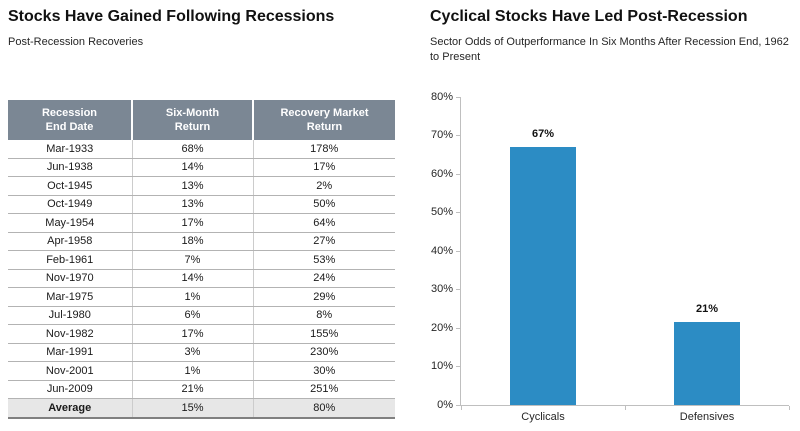 This screenshot has width=800, height=431. I want to click on table-row: Jun-2009 21% 251%, so click(201, 389).